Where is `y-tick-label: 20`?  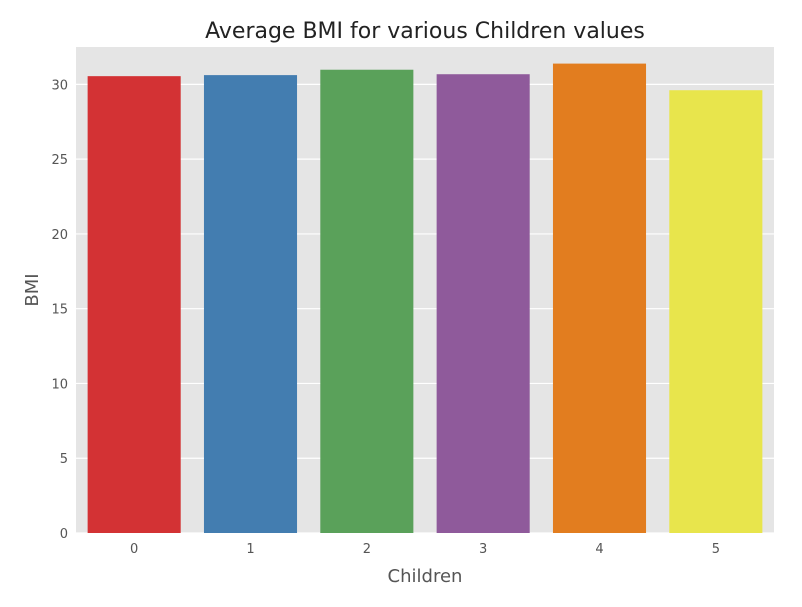
y-tick-label: 20 is located at coordinates (59, 235).